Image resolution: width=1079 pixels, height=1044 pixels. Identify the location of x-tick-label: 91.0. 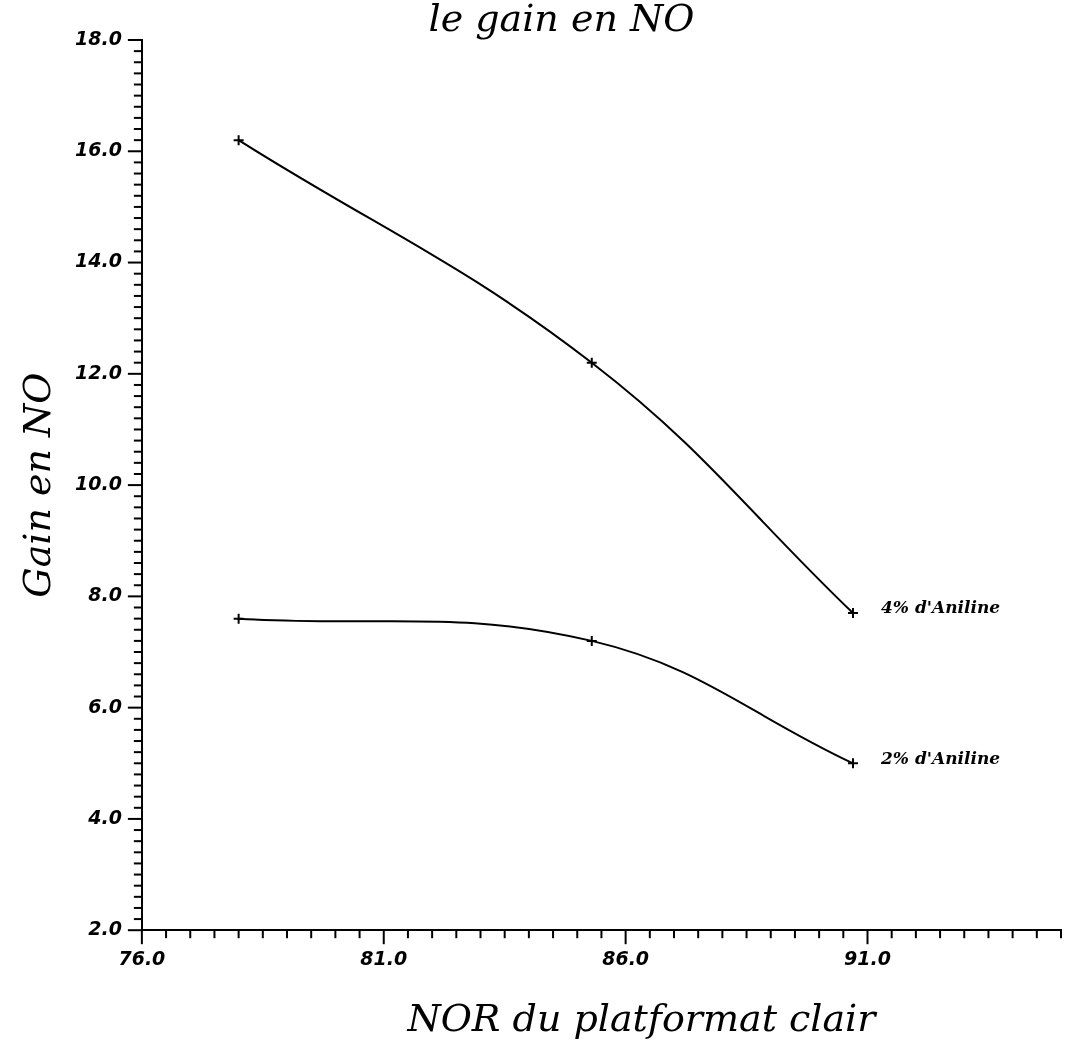
(867, 957).